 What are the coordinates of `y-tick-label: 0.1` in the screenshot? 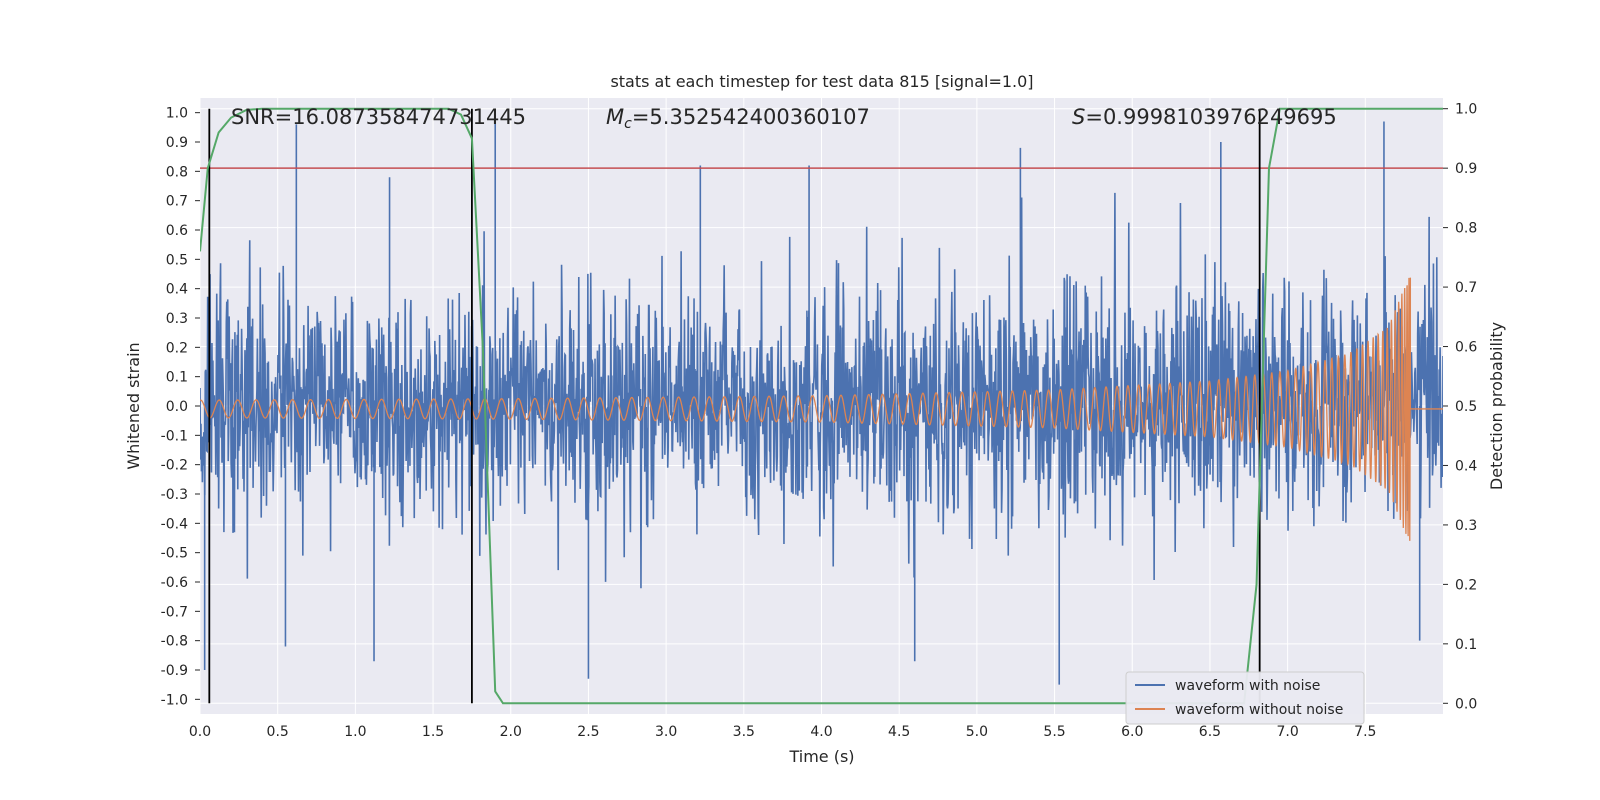 It's located at (177, 378).